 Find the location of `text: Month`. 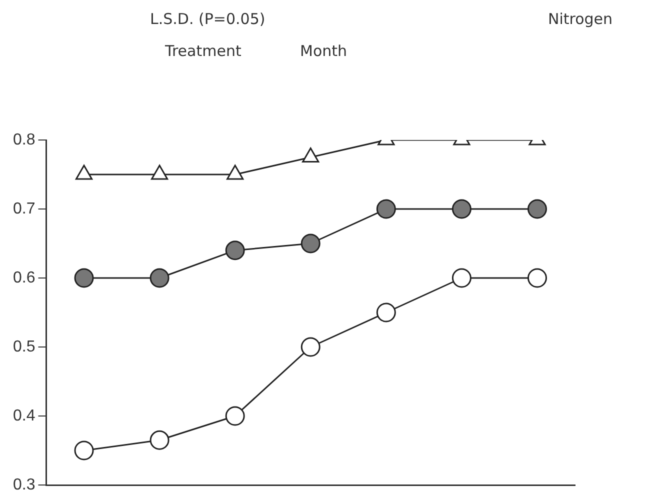

text: Month is located at coordinates (324, 51).